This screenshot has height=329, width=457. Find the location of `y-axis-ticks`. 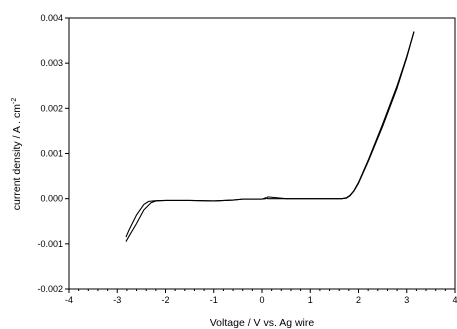

y-axis-ticks is located at coordinates (67, 153).